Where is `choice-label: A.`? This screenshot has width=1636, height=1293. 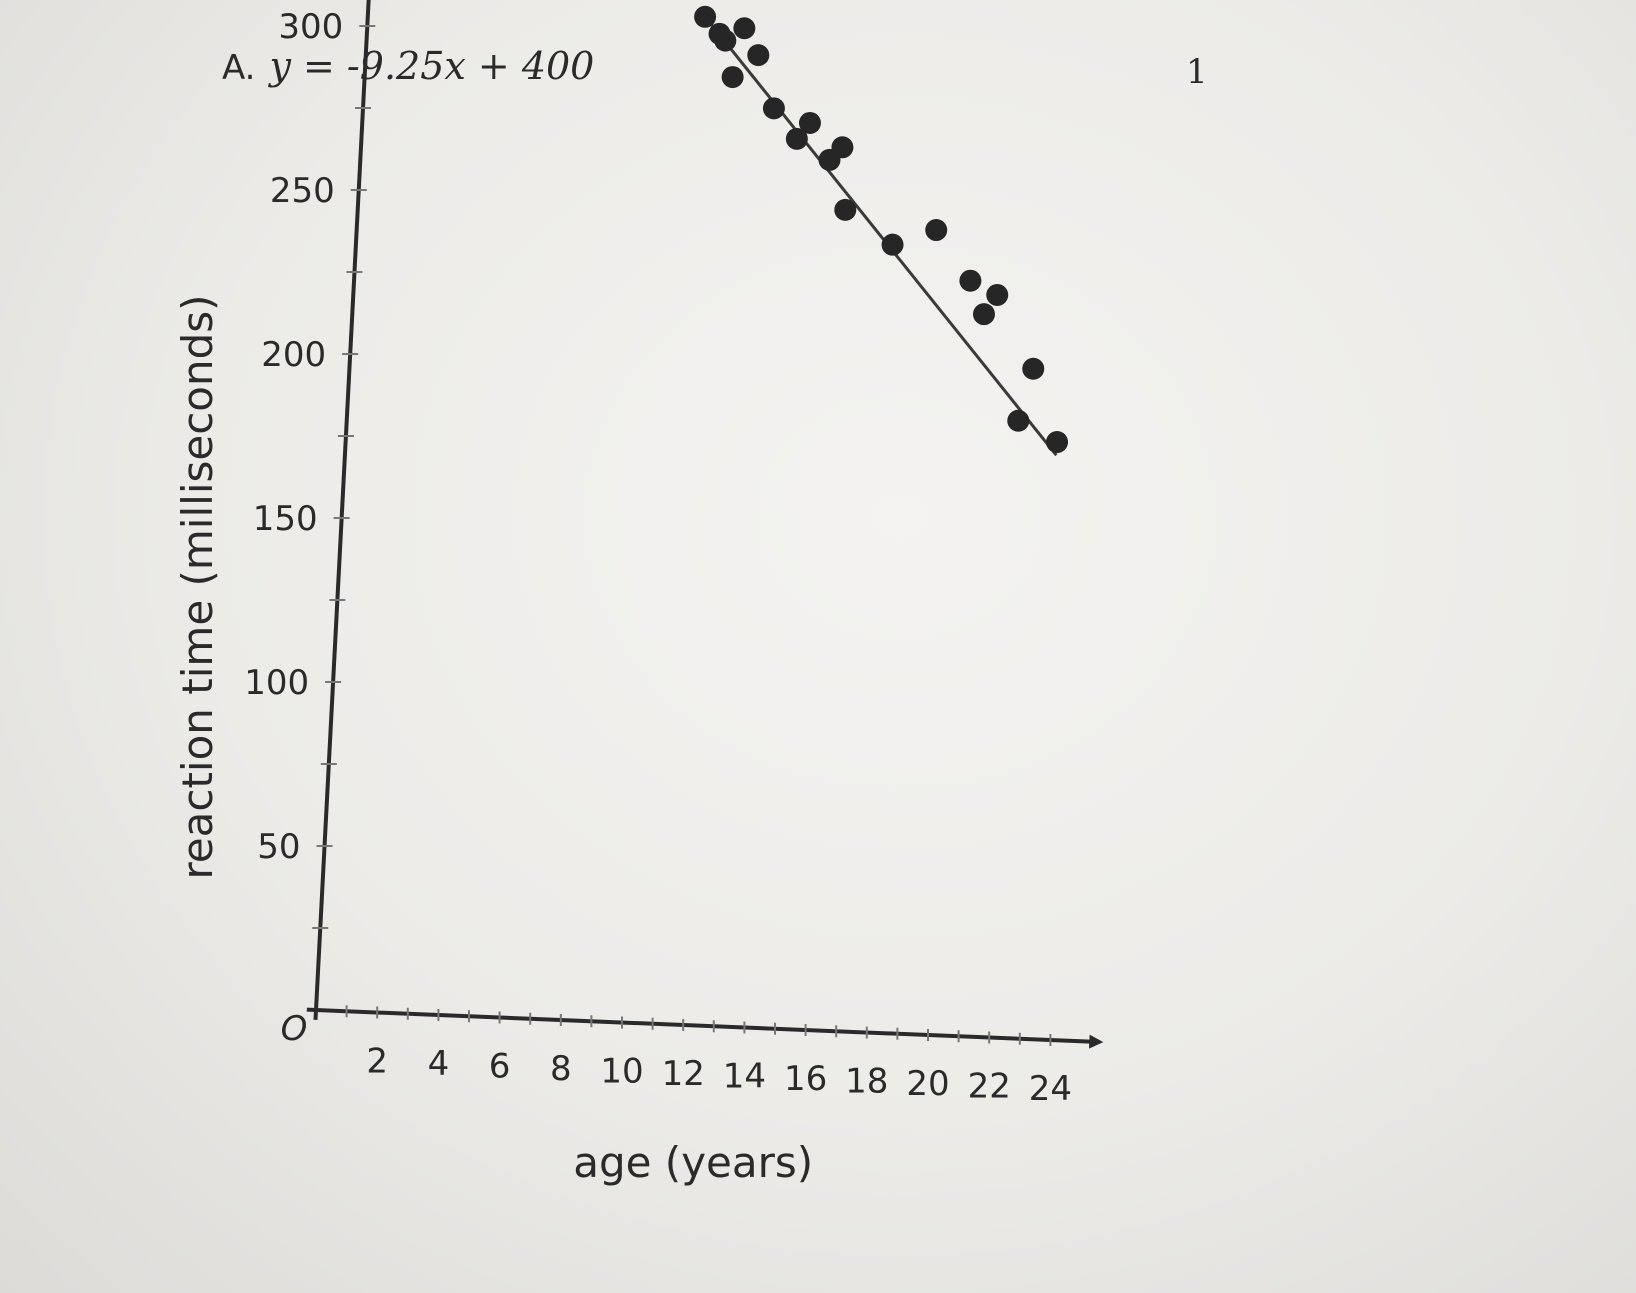 choice-label: A. is located at coordinates (239, 68).